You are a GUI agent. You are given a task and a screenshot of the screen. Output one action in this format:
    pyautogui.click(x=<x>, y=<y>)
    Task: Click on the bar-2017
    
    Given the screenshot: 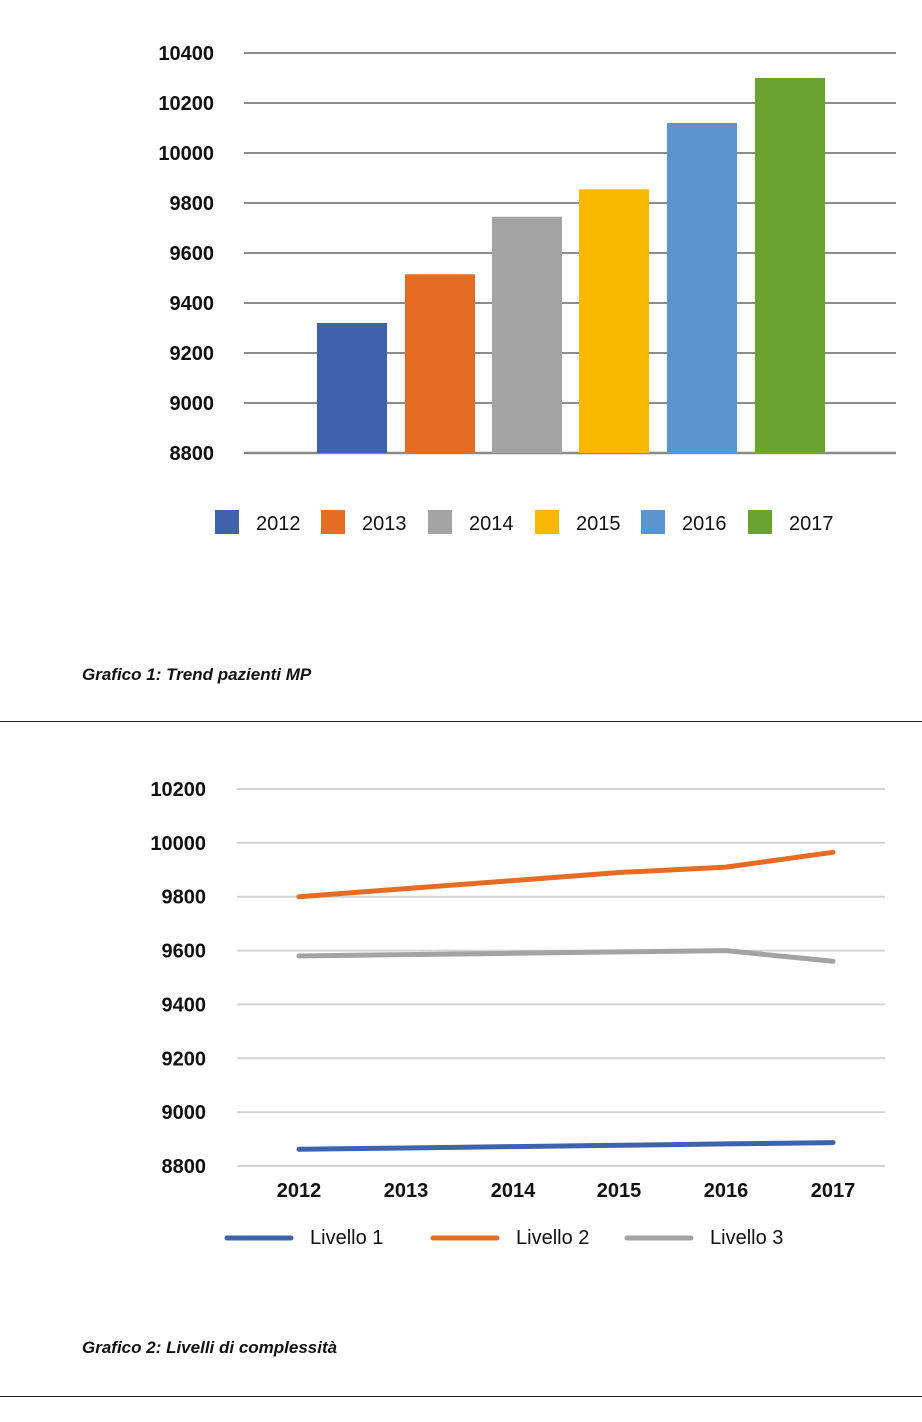 What is the action you would take?
    pyautogui.click(x=790, y=265)
    